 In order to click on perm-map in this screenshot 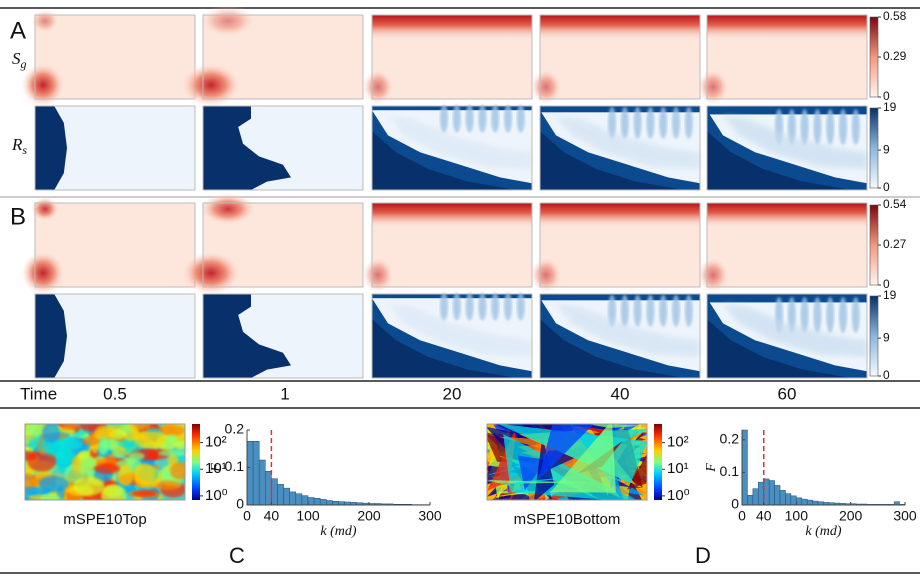, I will do `click(567, 462)`.